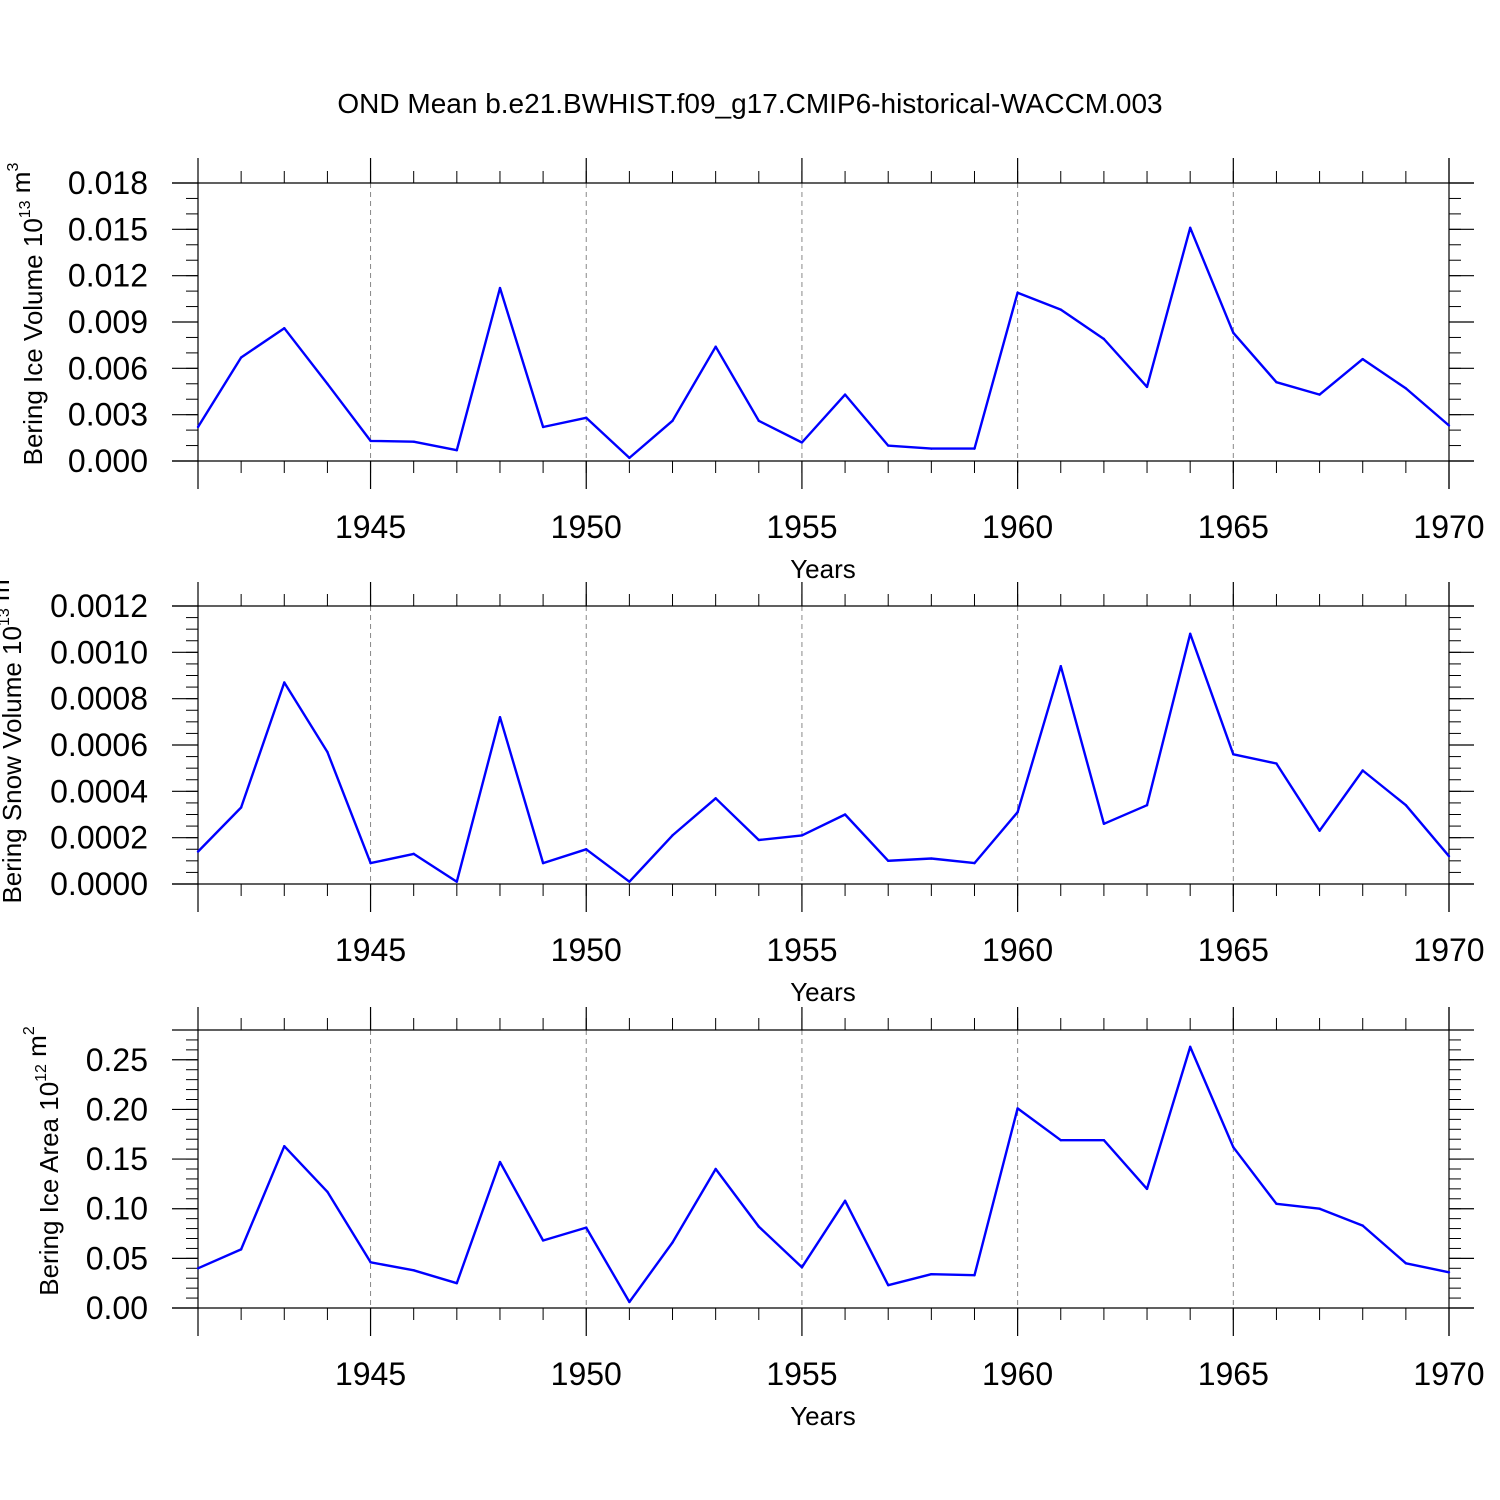 The height and width of the screenshot is (1500, 1500). I want to click on y-tick-label: 0.25, so click(117, 1060).